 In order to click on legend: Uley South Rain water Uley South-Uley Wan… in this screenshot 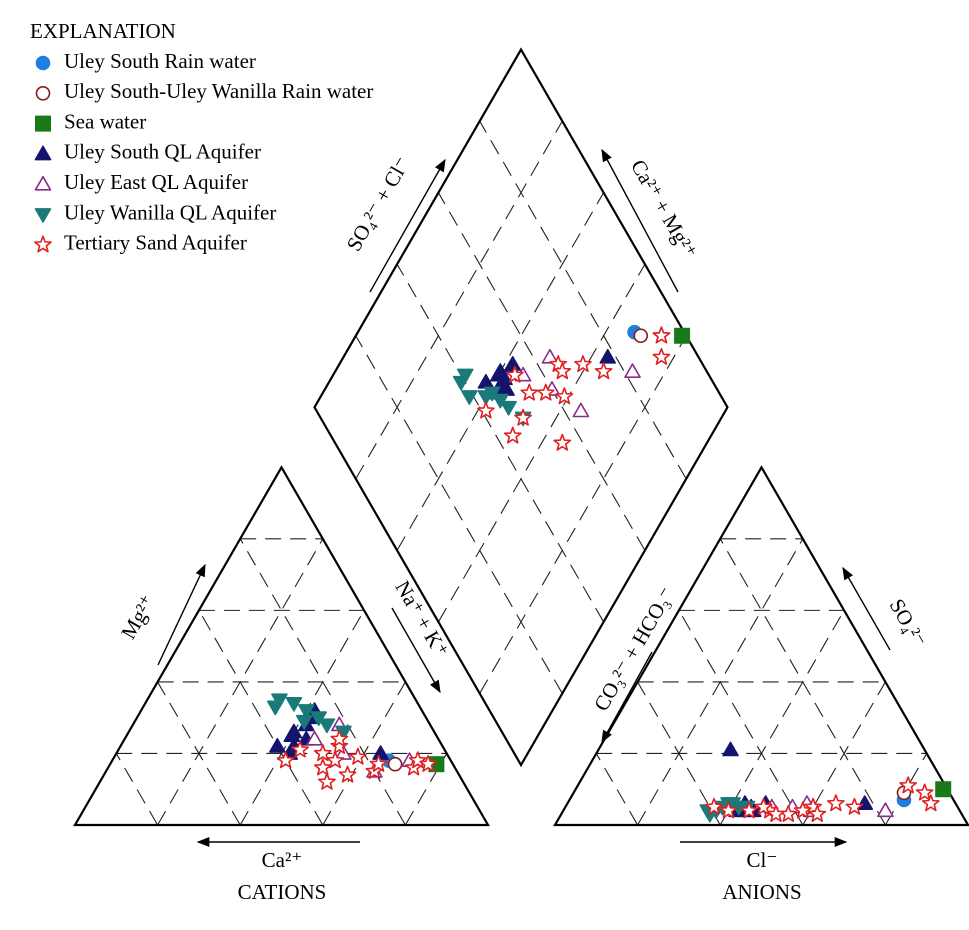, I will do `click(203, 152)`.